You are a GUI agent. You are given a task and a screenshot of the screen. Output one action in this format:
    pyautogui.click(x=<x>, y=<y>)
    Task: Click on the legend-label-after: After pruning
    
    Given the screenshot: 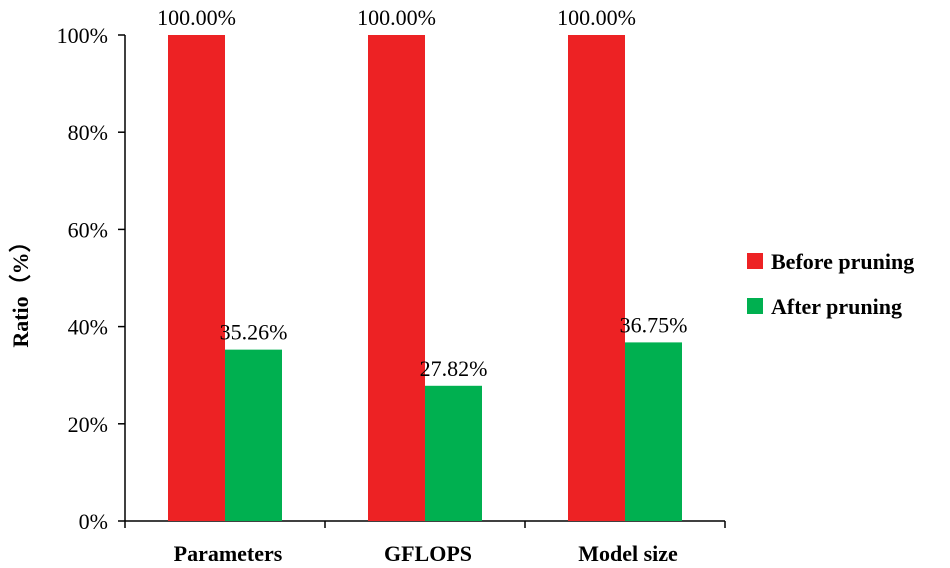 What is the action you would take?
    pyautogui.click(x=836, y=306)
    